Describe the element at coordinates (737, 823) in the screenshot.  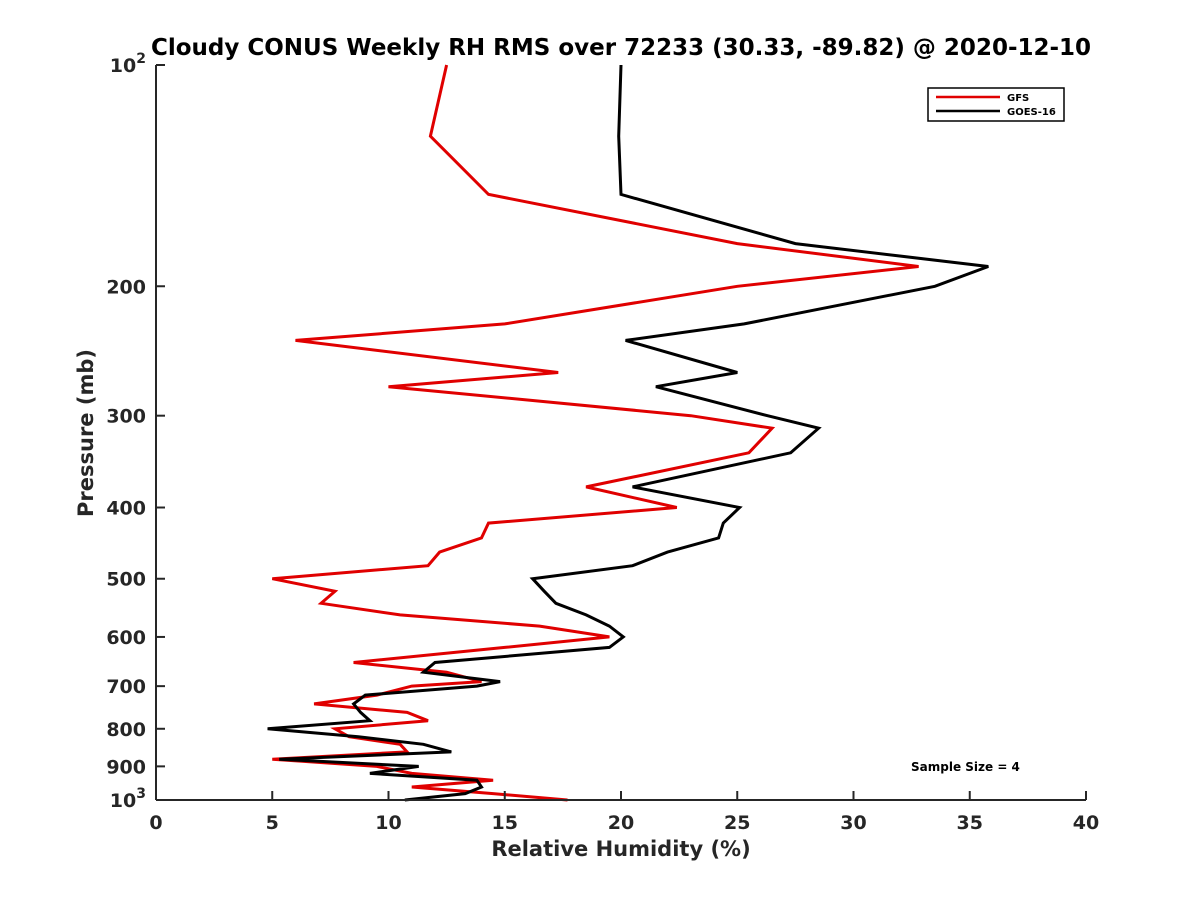
I see `x-tick-label: 25` at that location.